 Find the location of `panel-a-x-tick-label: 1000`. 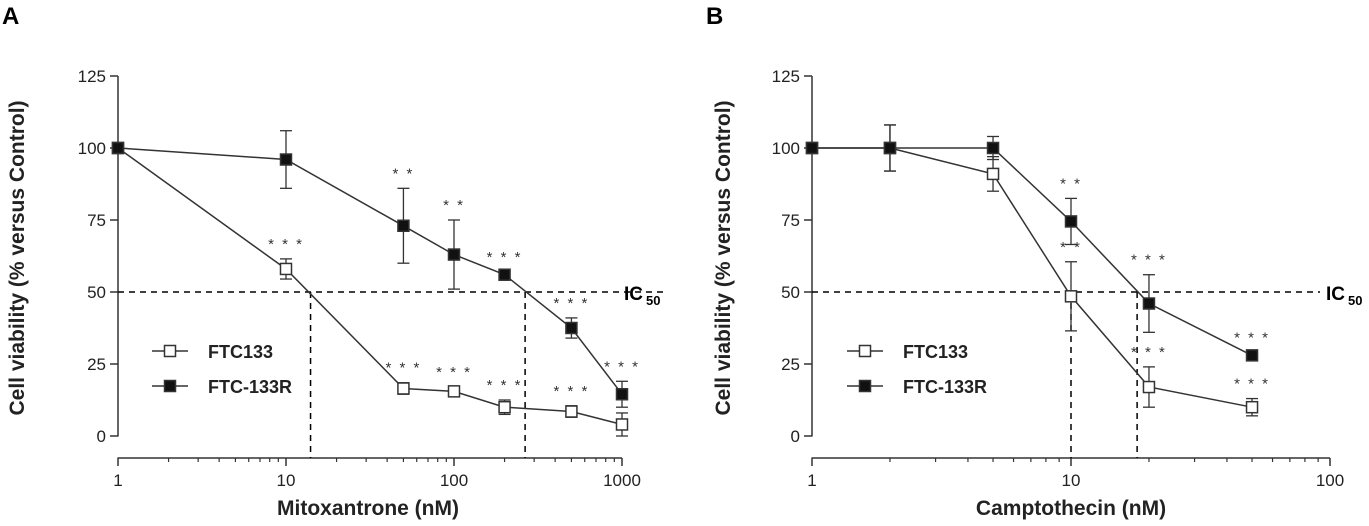

panel-a-x-tick-label: 1000 is located at coordinates (622, 480).